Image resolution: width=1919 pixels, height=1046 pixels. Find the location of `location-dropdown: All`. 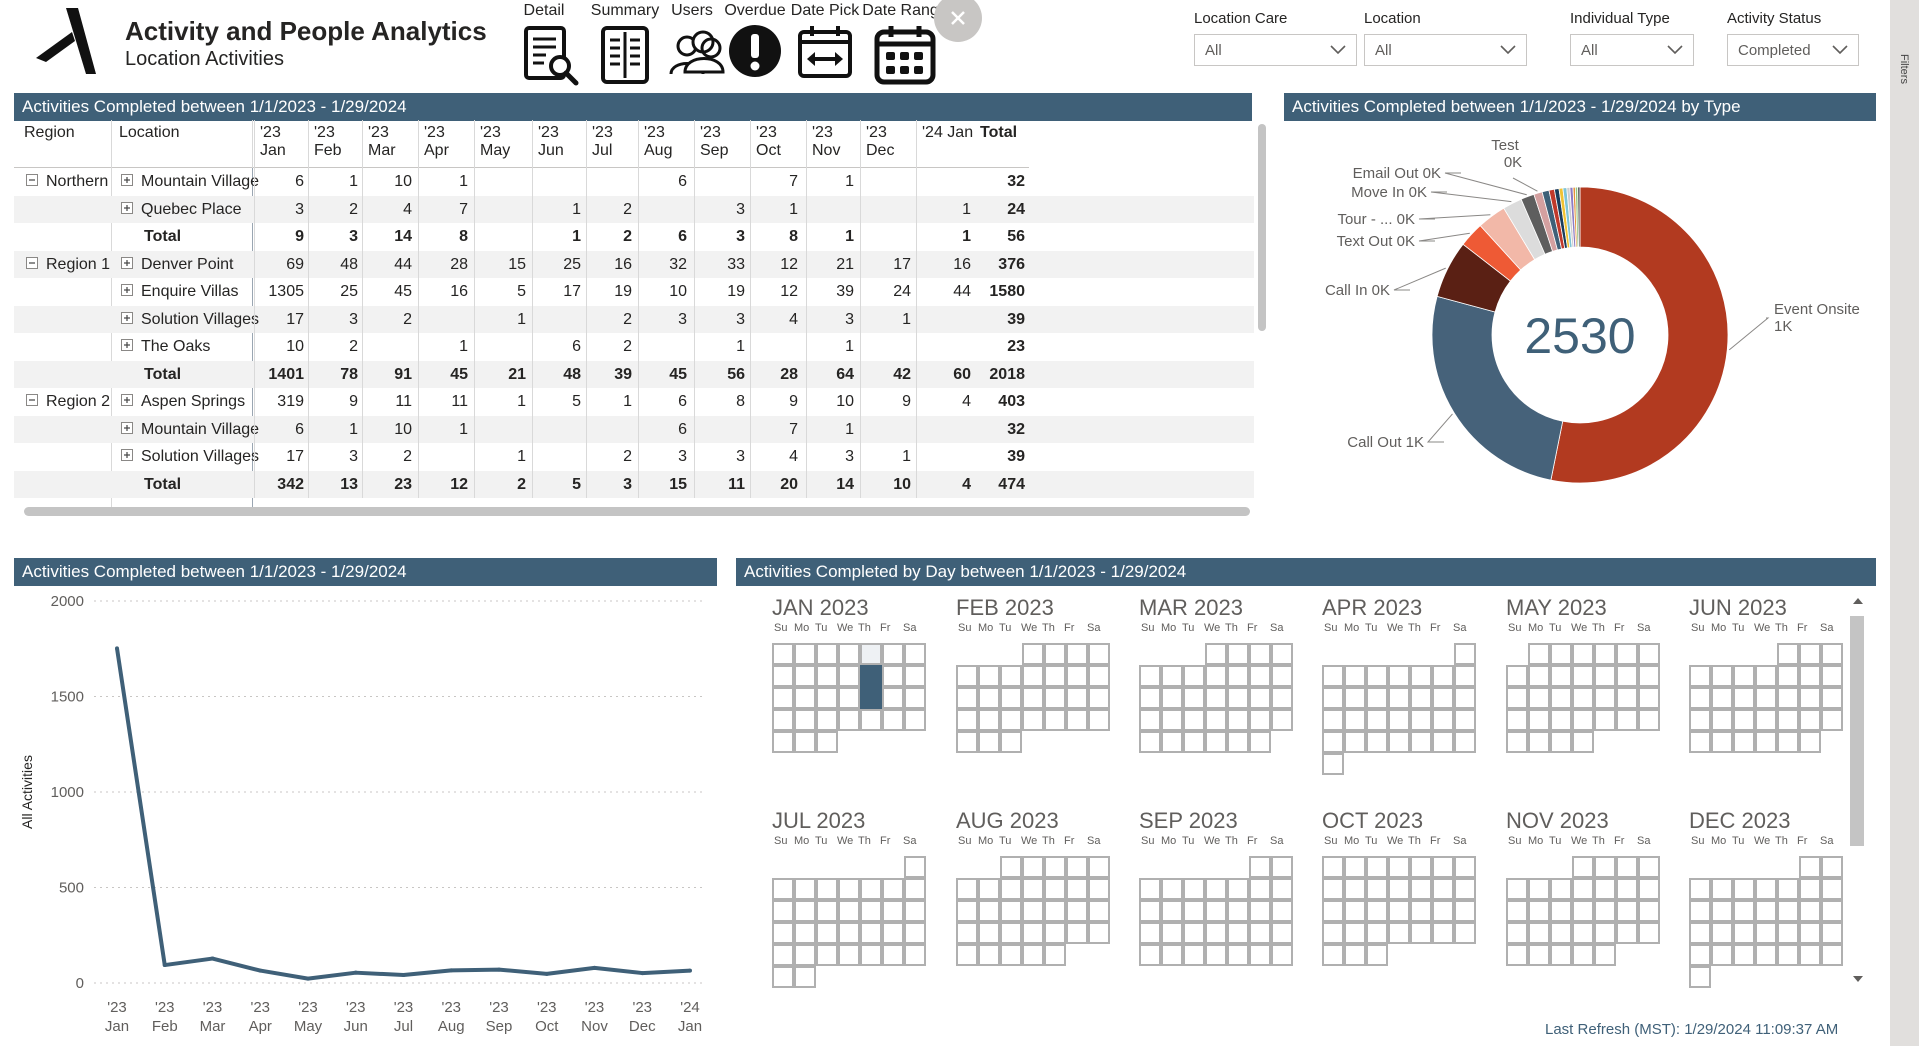

location-dropdown: All is located at coordinates (1445, 50).